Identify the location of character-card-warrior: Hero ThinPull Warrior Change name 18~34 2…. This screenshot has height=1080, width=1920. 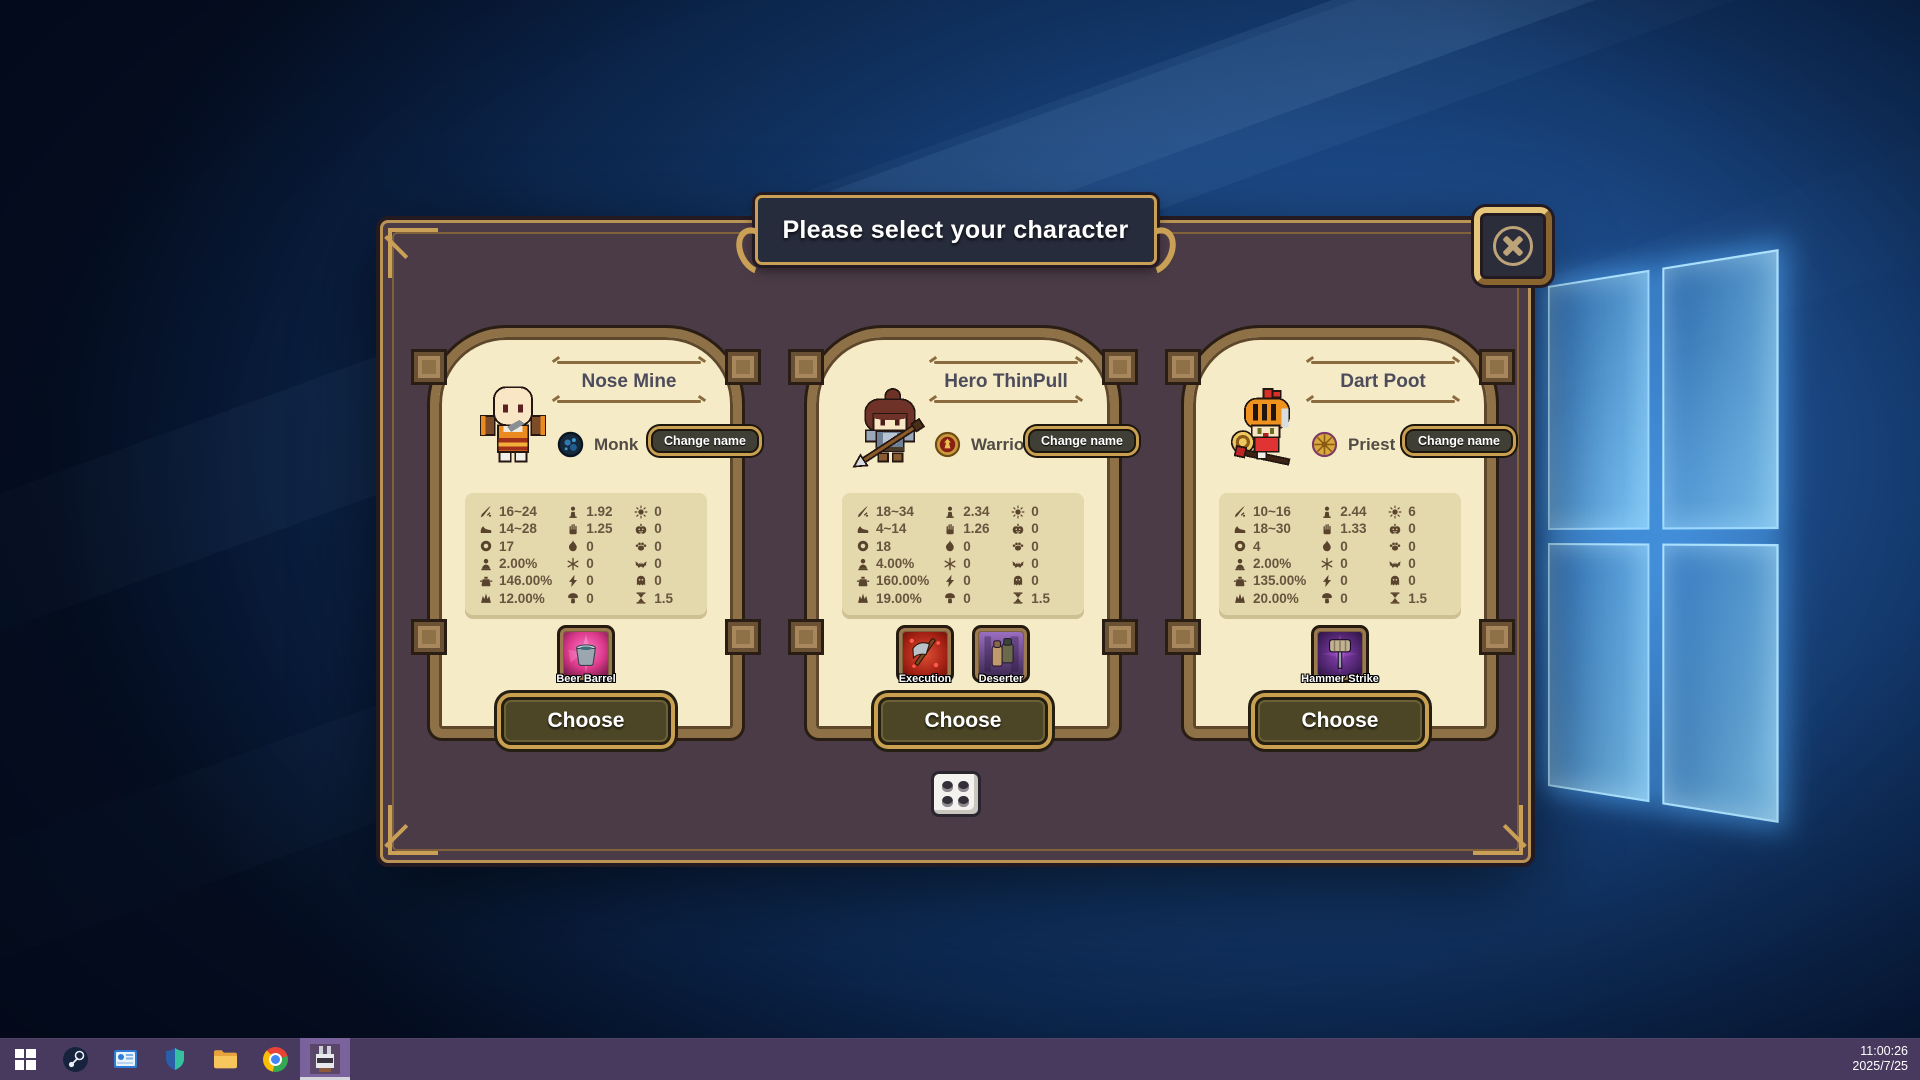
(963, 536).